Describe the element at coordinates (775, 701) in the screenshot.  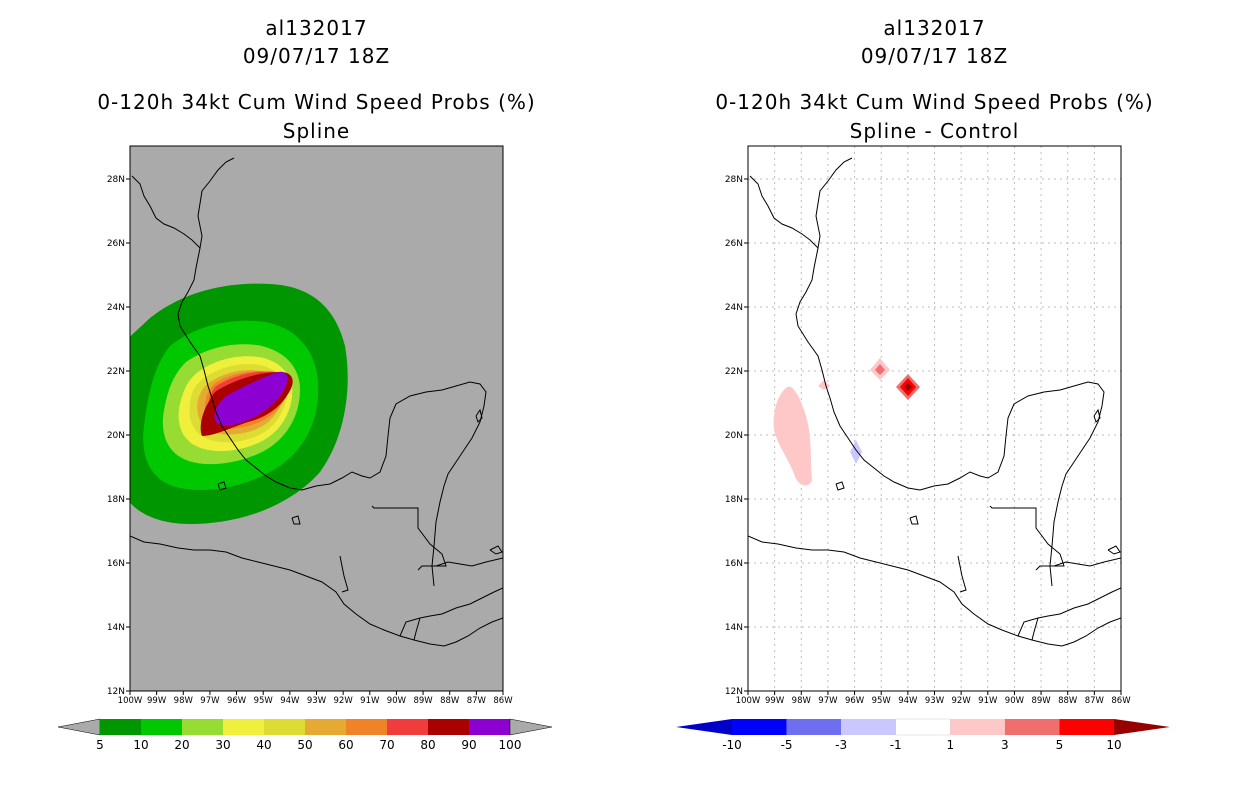
I see `right-lon-label: 99W` at that location.